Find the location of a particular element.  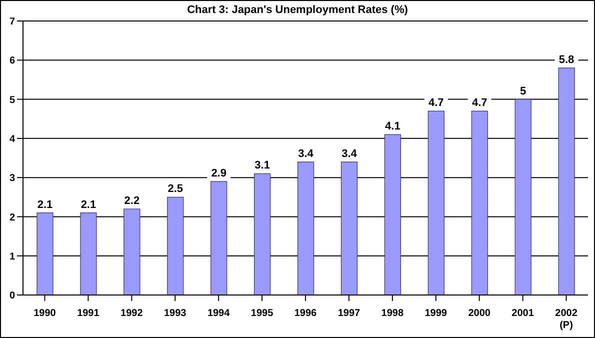

y-tick-label: 0 is located at coordinates (12, 296).